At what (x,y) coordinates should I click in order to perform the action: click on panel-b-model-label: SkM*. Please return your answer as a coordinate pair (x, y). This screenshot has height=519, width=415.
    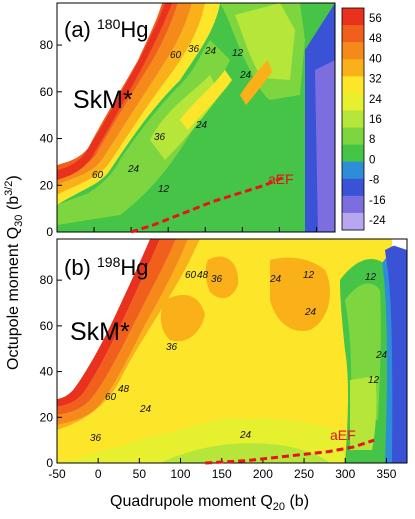
    Looking at the image, I should click on (100, 332).